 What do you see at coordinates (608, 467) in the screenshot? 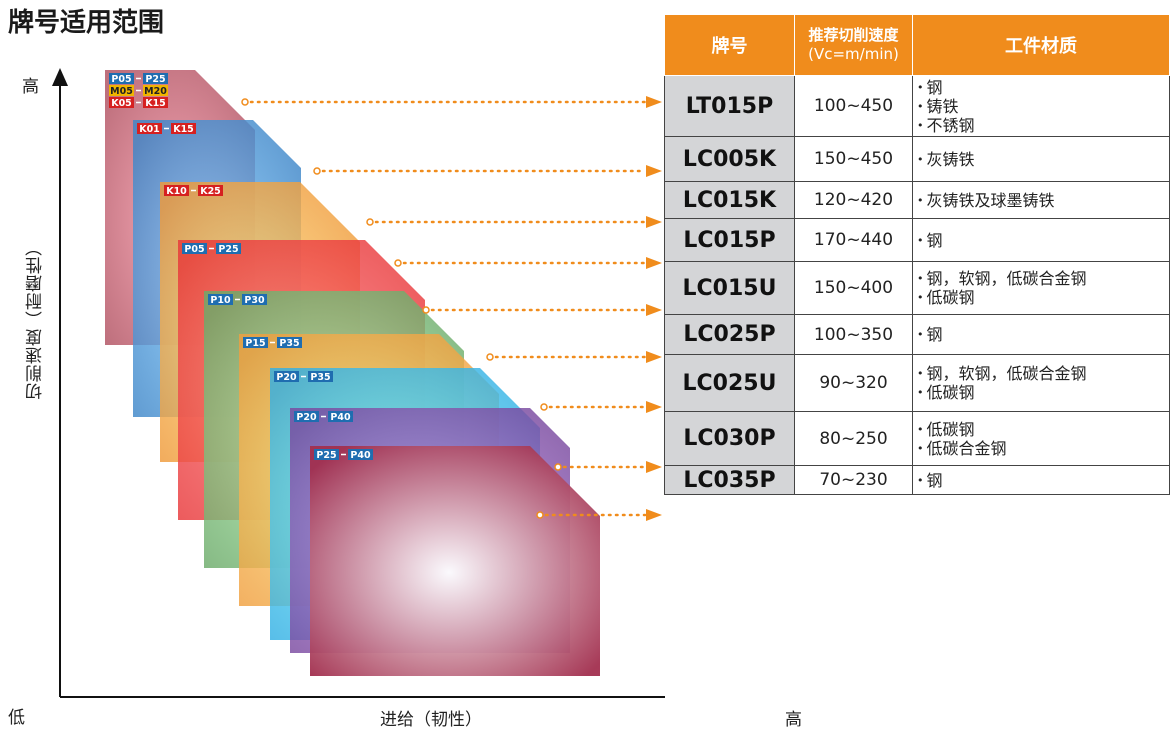
I see `connector-lc030p` at bounding box center [608, 467].